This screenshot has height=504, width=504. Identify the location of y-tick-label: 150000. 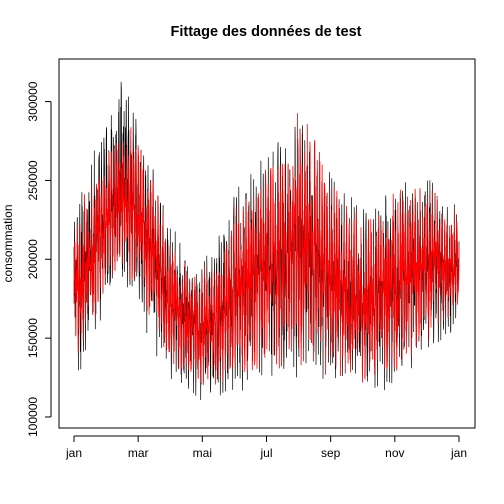
(33, 338).